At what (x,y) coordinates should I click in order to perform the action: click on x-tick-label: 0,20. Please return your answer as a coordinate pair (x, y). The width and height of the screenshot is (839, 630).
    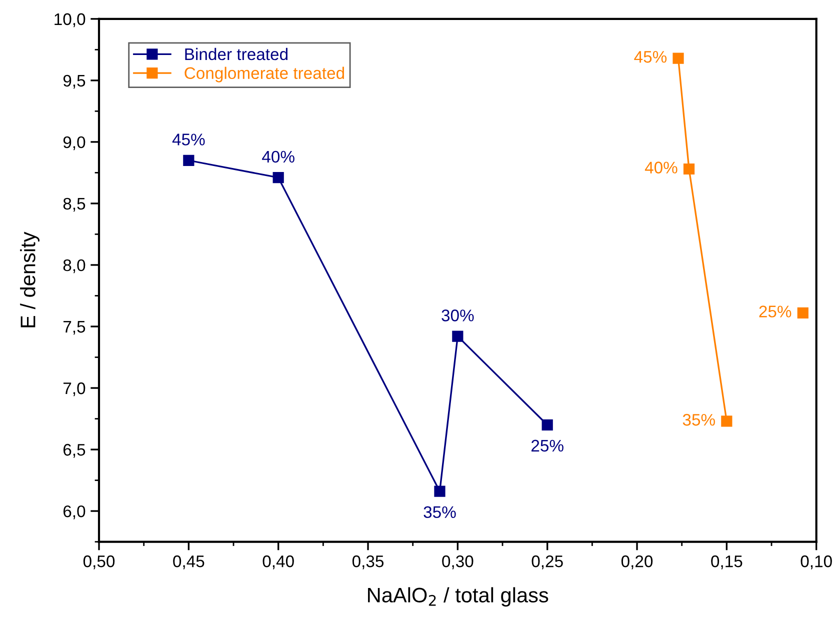
    Looking at the image, I should click on (637, 562).